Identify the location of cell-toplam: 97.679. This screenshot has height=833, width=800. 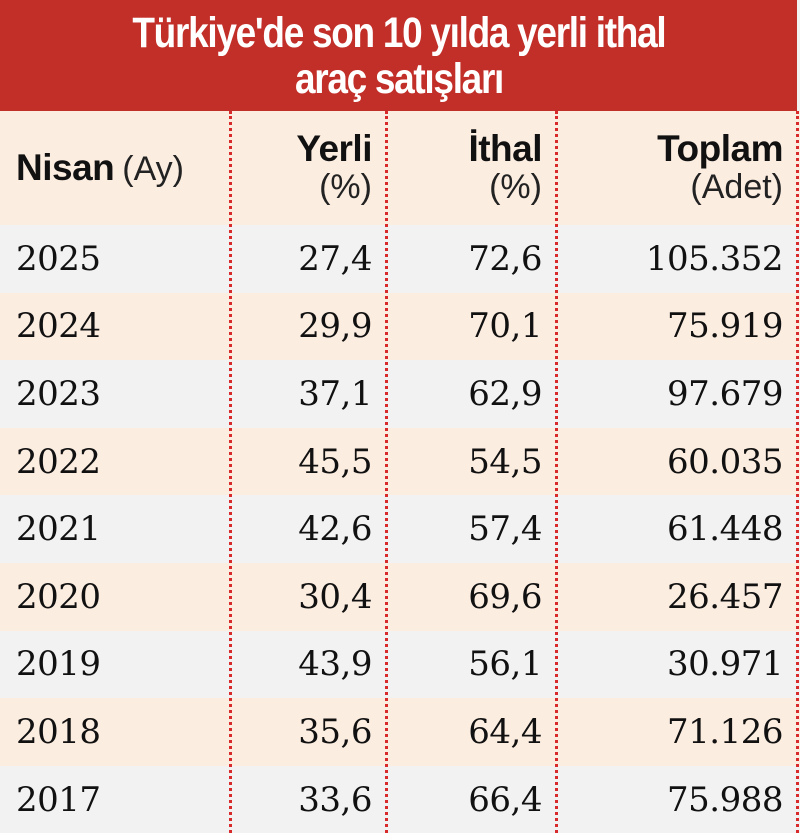
(725, 393).